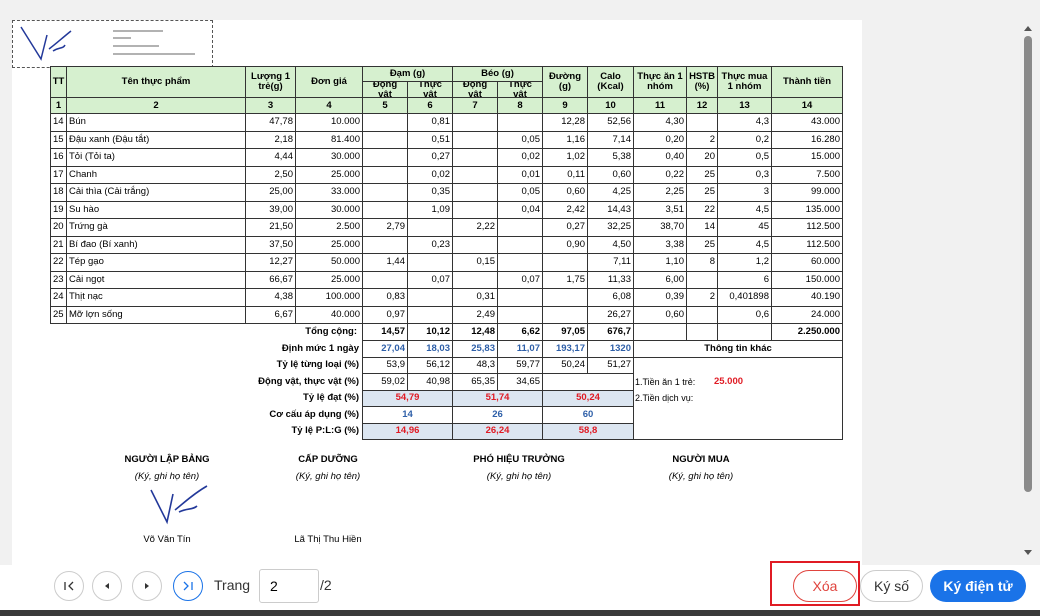  I want to click on summary-value: 50,24, so click(565, 365).